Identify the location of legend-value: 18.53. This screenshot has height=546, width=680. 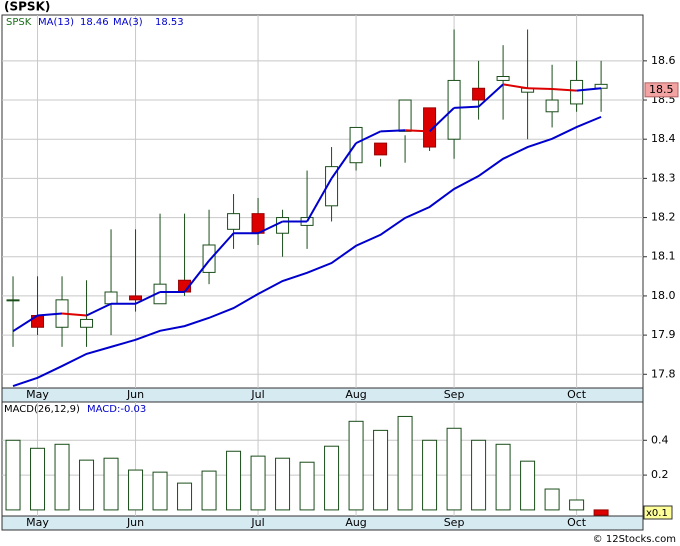
(169, 22).